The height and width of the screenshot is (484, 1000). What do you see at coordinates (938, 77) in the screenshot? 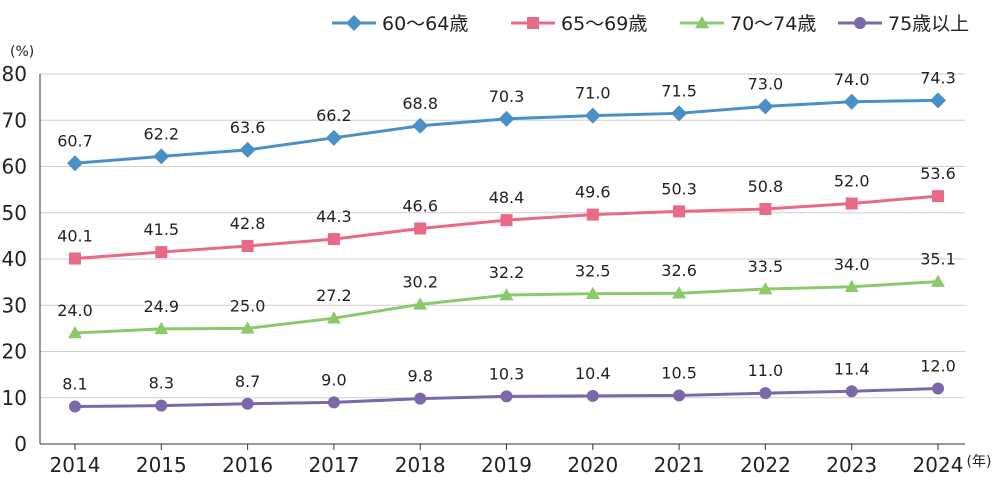
I see `data-label: 74.3` at bounding box center [938, 77].